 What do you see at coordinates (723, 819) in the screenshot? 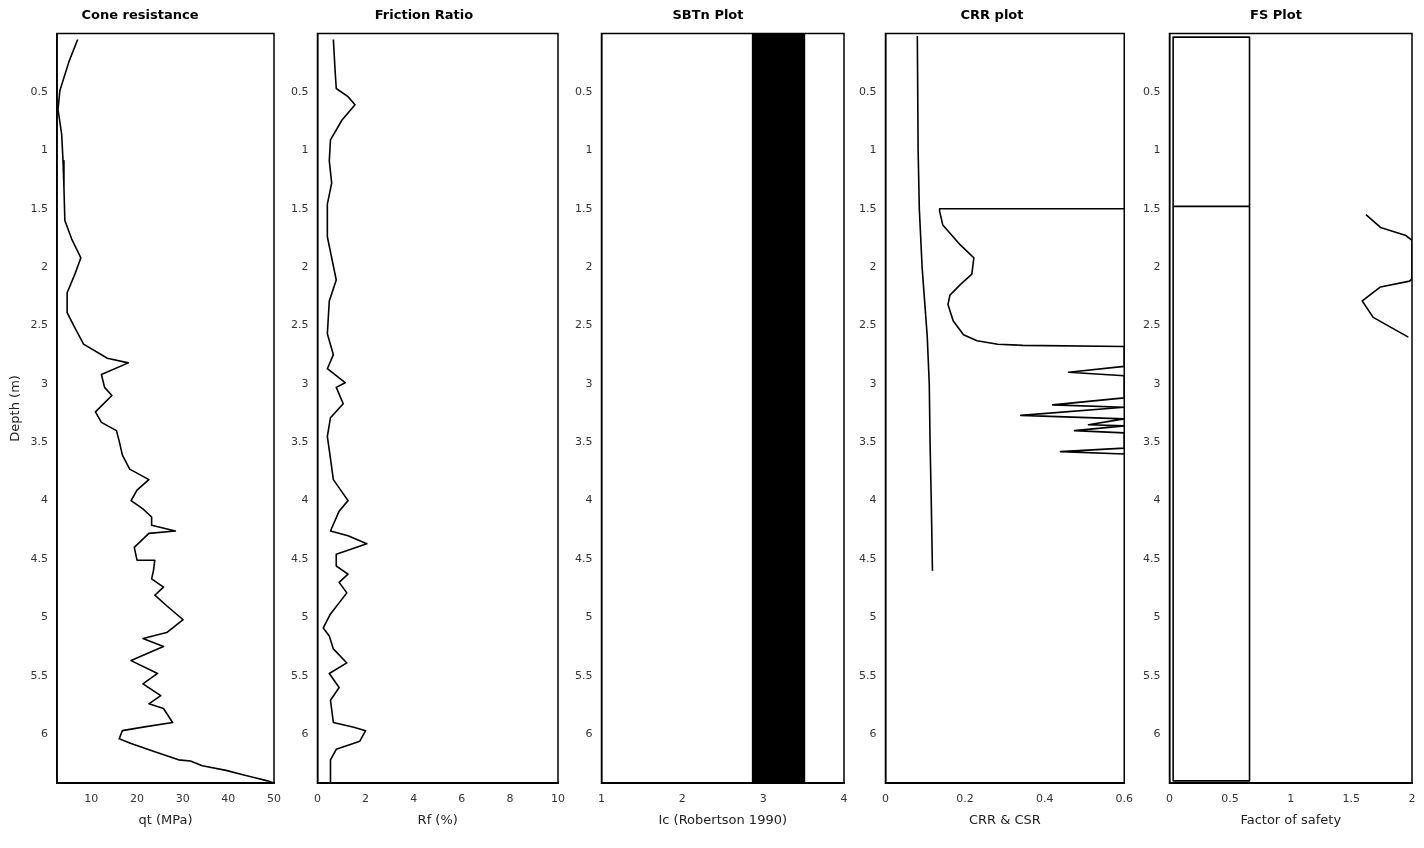
I see `x-axis-title: Ic (Robertson 1990)` at bounding box center [723, 819].